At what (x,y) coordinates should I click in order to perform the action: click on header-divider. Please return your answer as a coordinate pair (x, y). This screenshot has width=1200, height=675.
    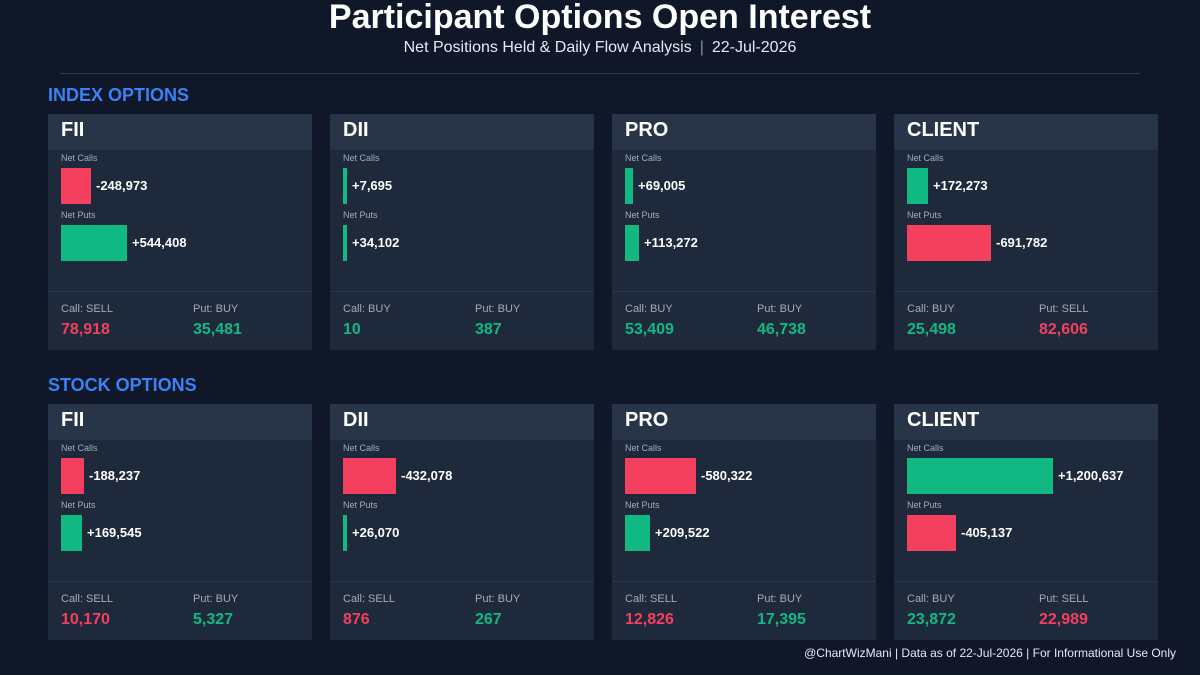
    Looking at the image, I should click on (600, 73).